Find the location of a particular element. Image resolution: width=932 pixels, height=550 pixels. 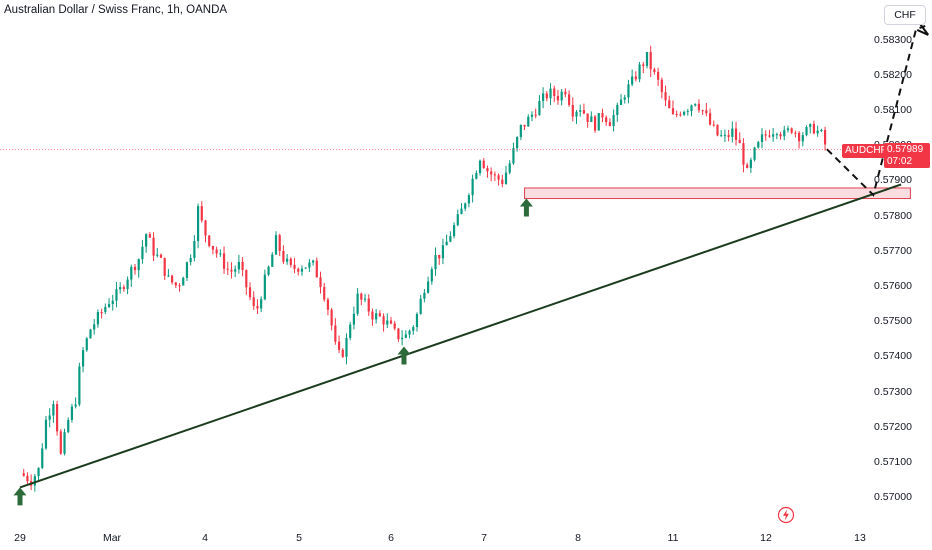

arrow-up-marker is located at coordinates (404, 355).